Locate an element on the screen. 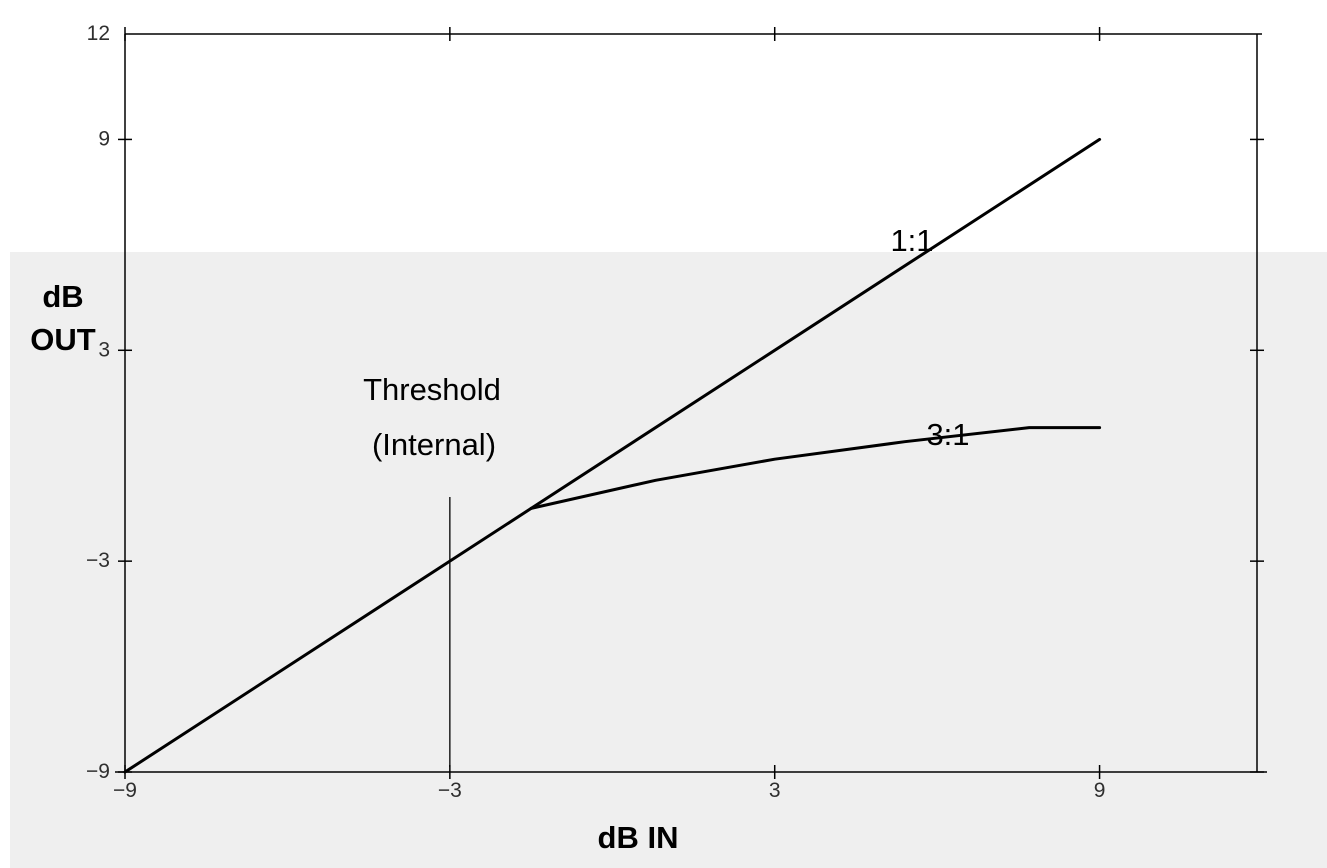 Image resolution: width=1327 pixels, height=868 pixels. x-tick-label: 3 is located at coordinates (775, 790).